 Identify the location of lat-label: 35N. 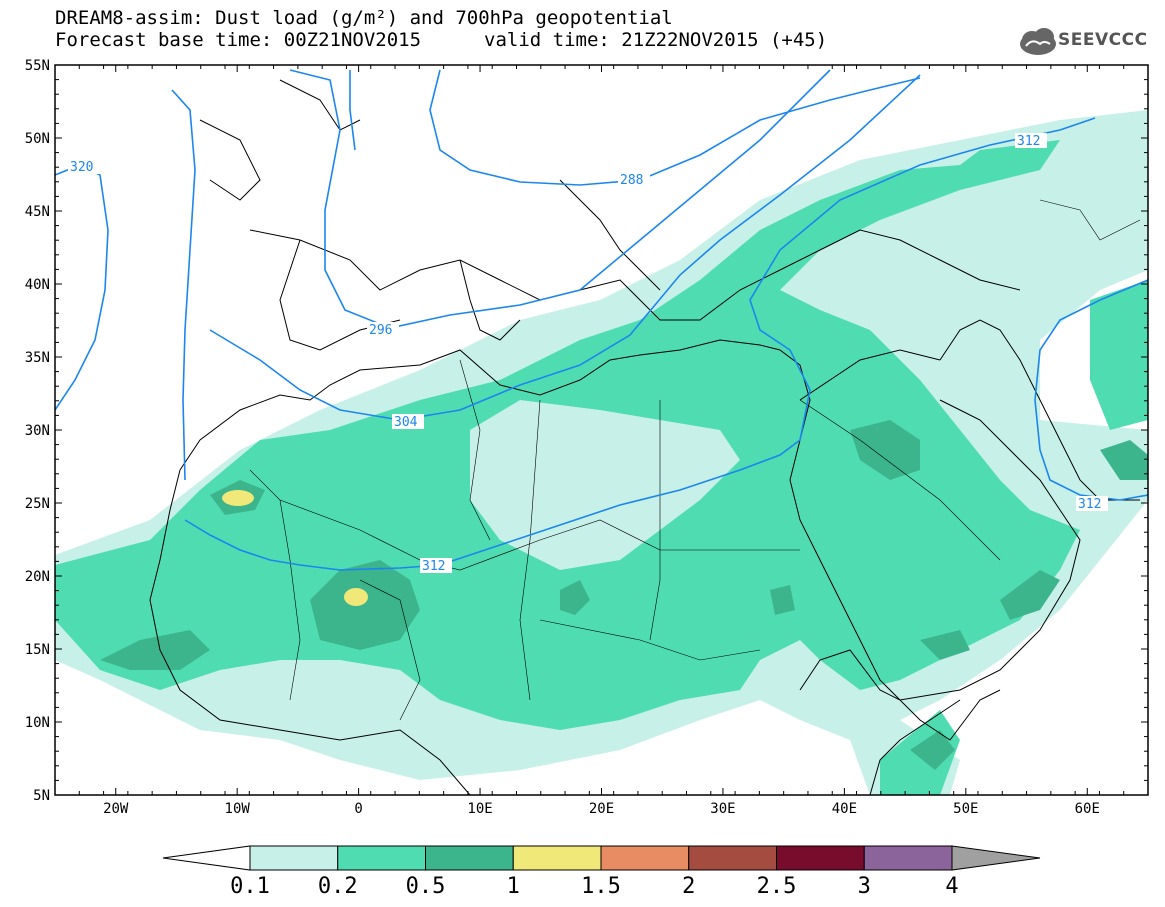
(37, 358).